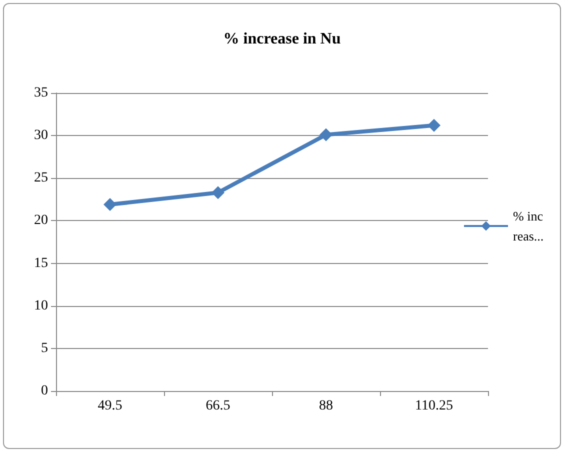 This screenshot has height=454, width=566. I want to click on chart-title: % increase in Nu, so click(282, 39).